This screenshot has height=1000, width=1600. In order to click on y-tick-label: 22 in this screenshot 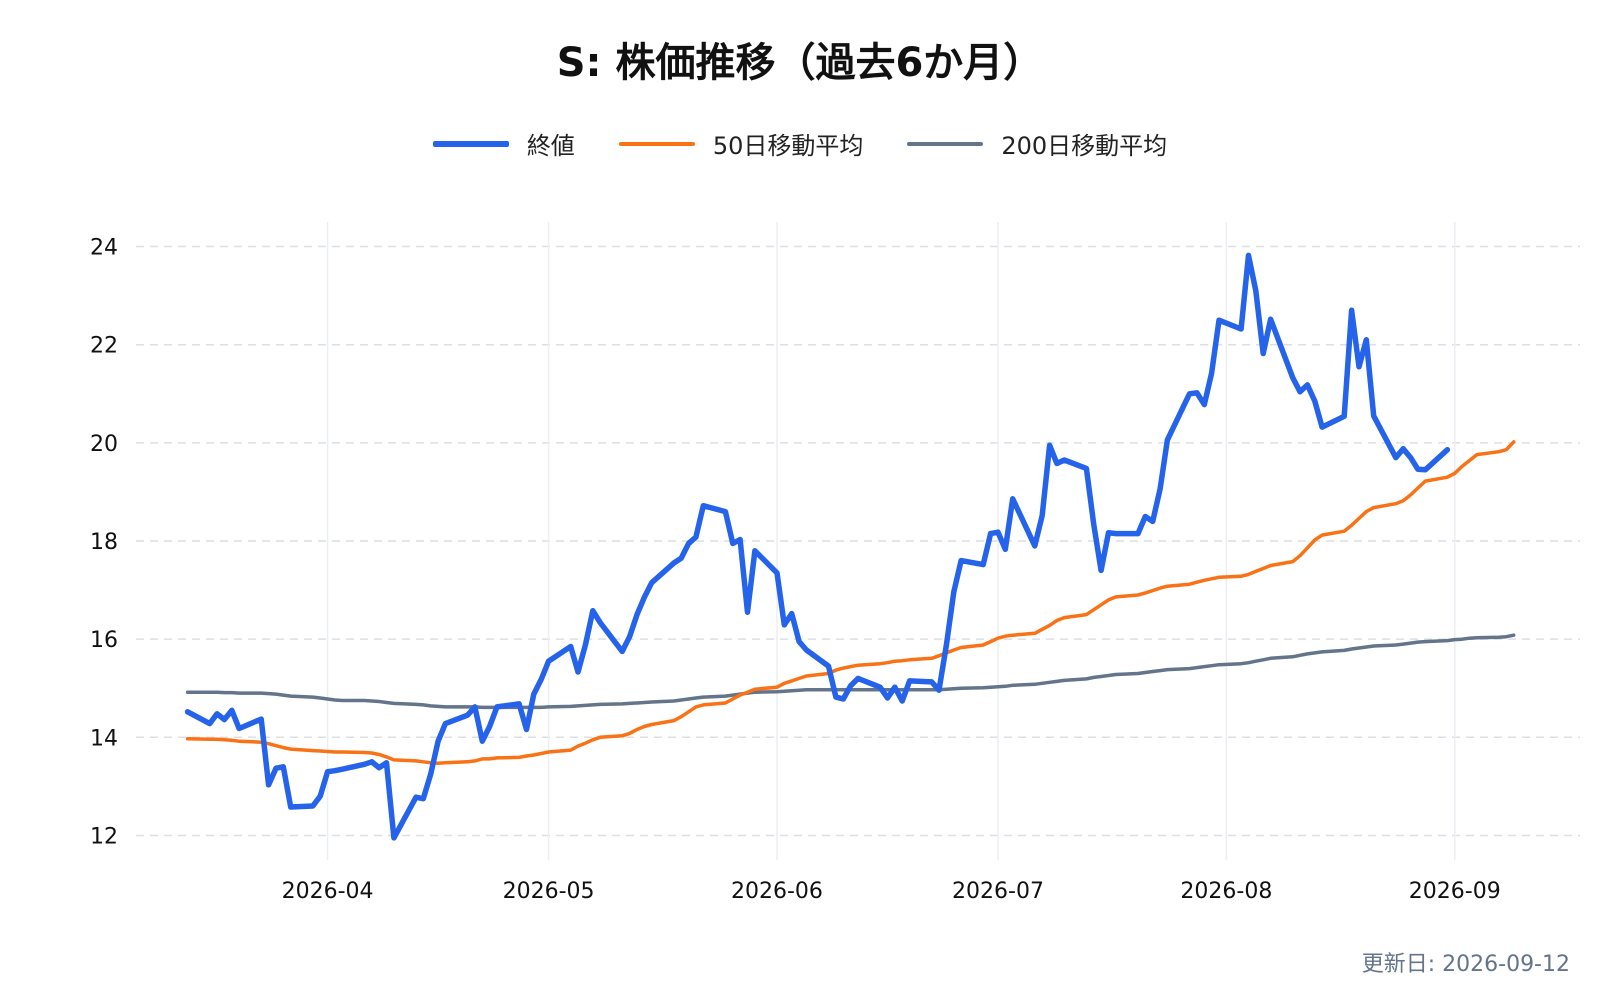, I will do `click(104, 346)`.